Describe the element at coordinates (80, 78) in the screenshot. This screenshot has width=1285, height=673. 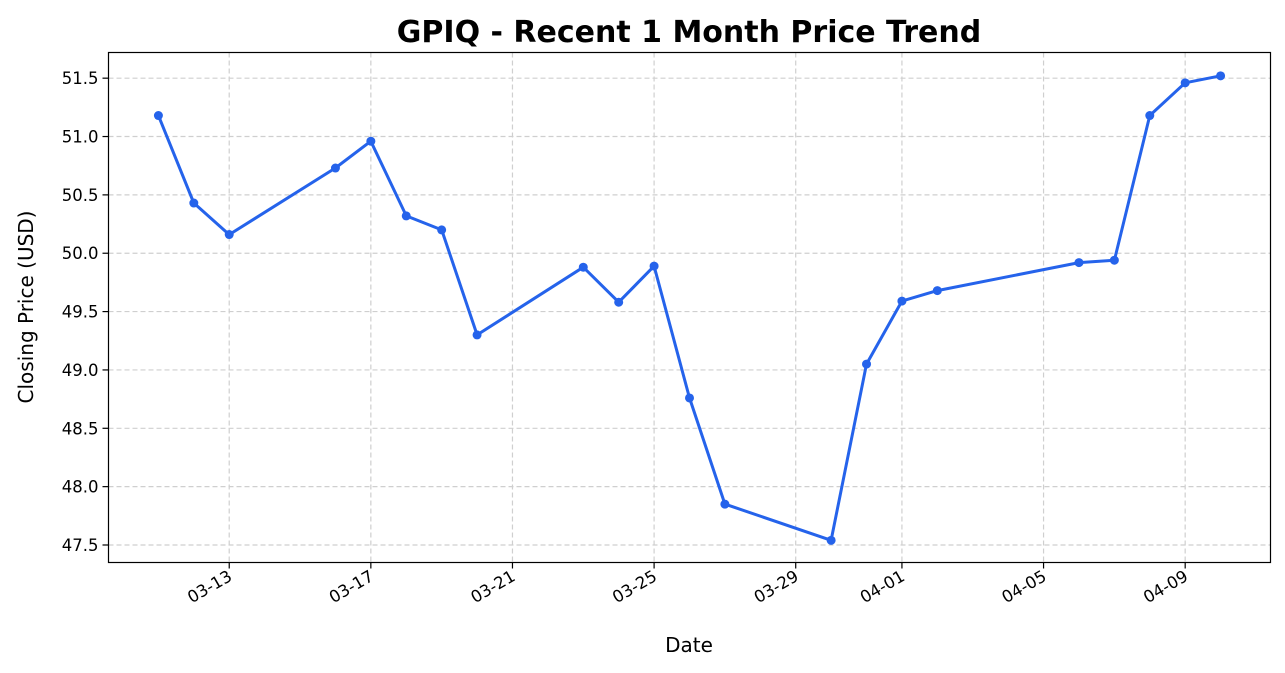
I see `y-tick-label: 51.5` at that location.